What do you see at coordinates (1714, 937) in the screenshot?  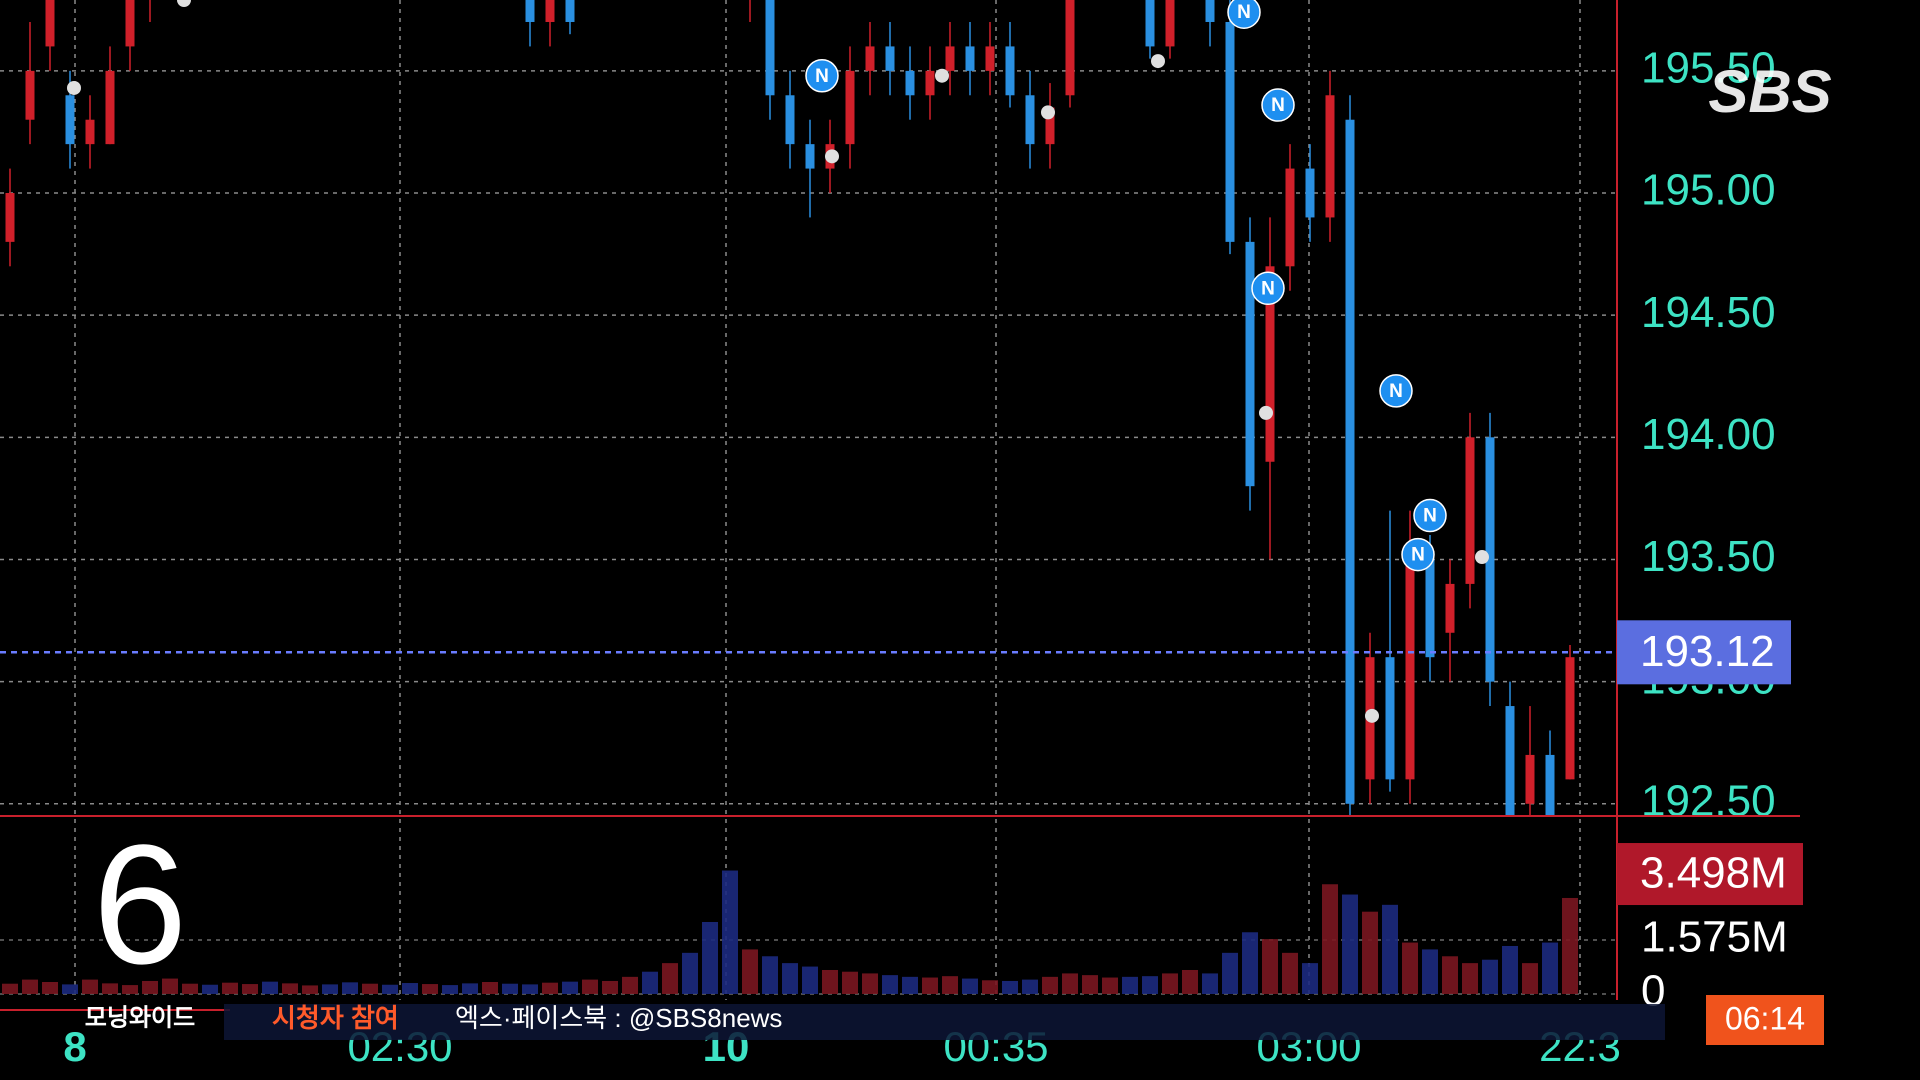 I see `y-tick-label: 1.575M` at bounding box center [1714, 937].